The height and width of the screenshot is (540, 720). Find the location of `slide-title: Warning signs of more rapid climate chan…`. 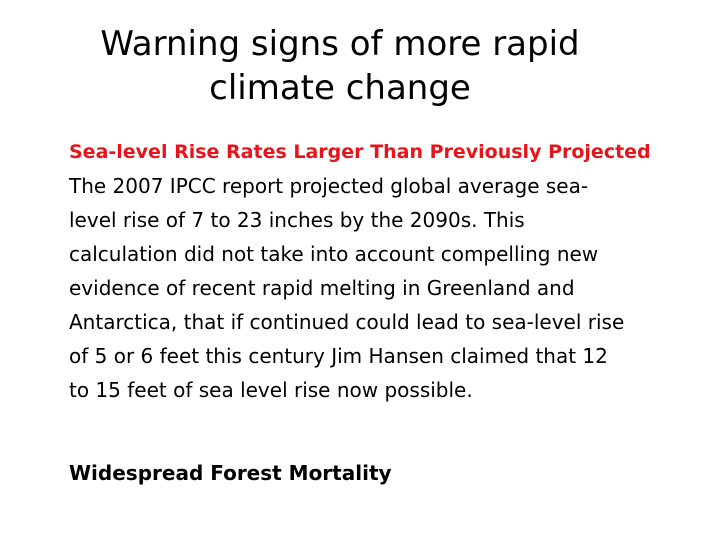

slide-title: Warning signs of more rapid climate chan… is located at coordinates (340, 66).